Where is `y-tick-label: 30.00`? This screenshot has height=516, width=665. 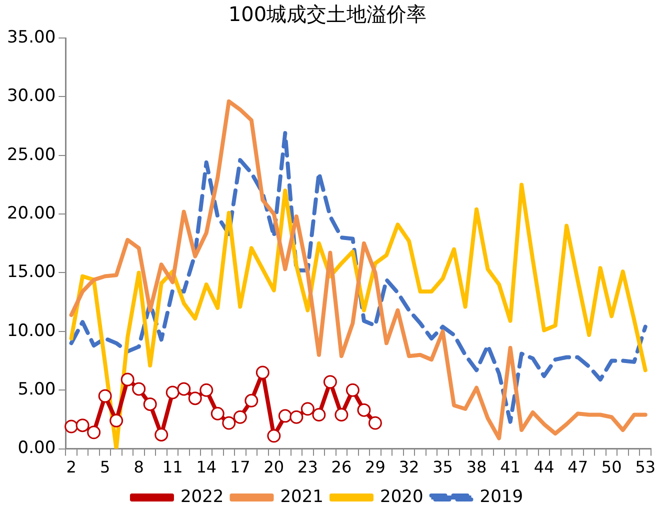
y-tick-label: 30.00 is located at coordinates (31, 96).